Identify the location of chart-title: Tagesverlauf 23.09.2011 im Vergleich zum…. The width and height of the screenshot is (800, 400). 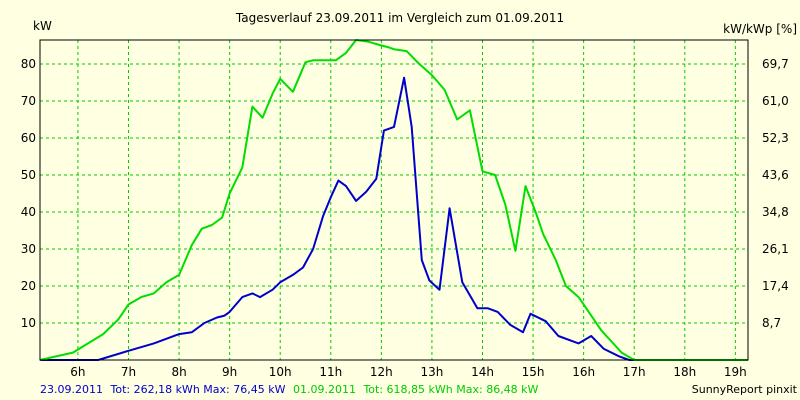
(399, 18).